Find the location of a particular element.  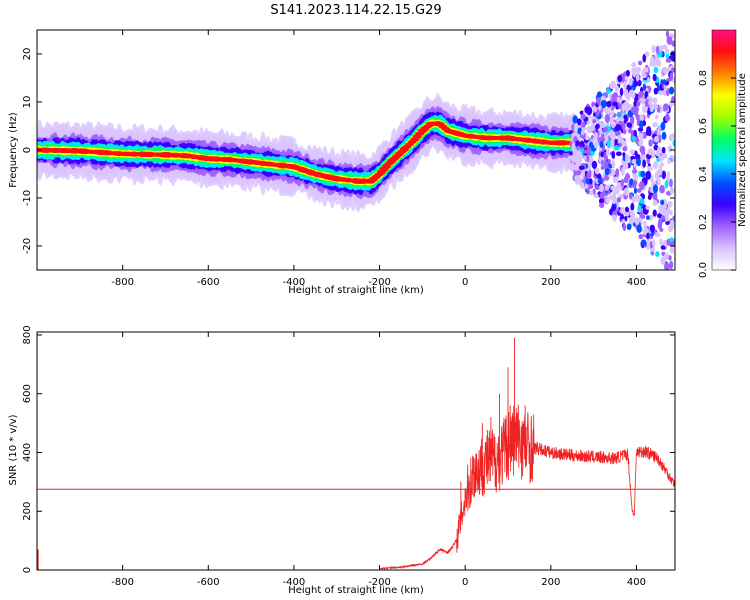

colorbar-tick-label: 0.0 is located at coordinates (703, 270).